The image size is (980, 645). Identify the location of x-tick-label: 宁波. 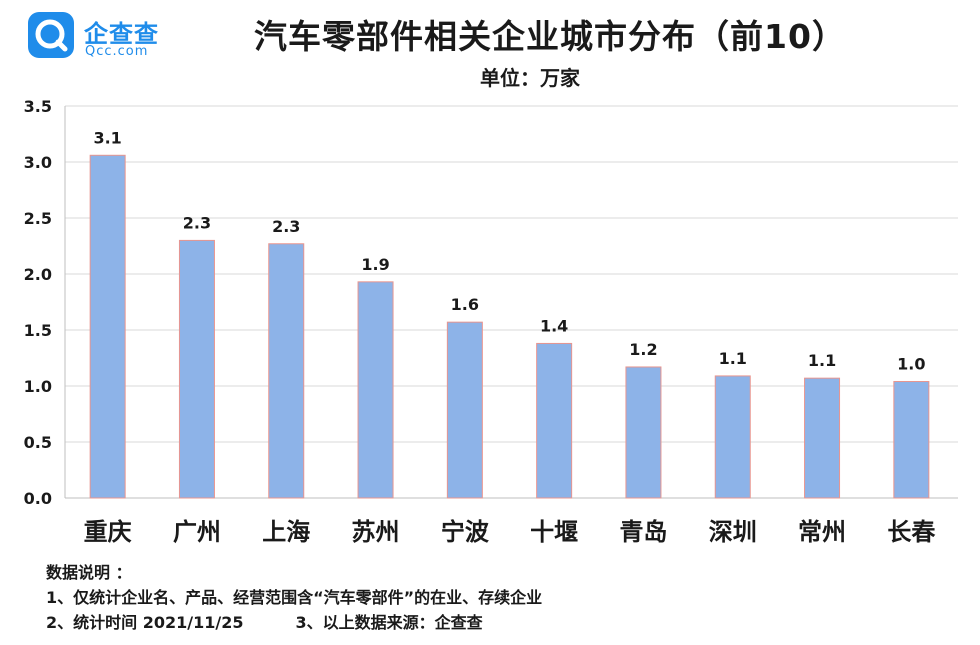
(465, 532).